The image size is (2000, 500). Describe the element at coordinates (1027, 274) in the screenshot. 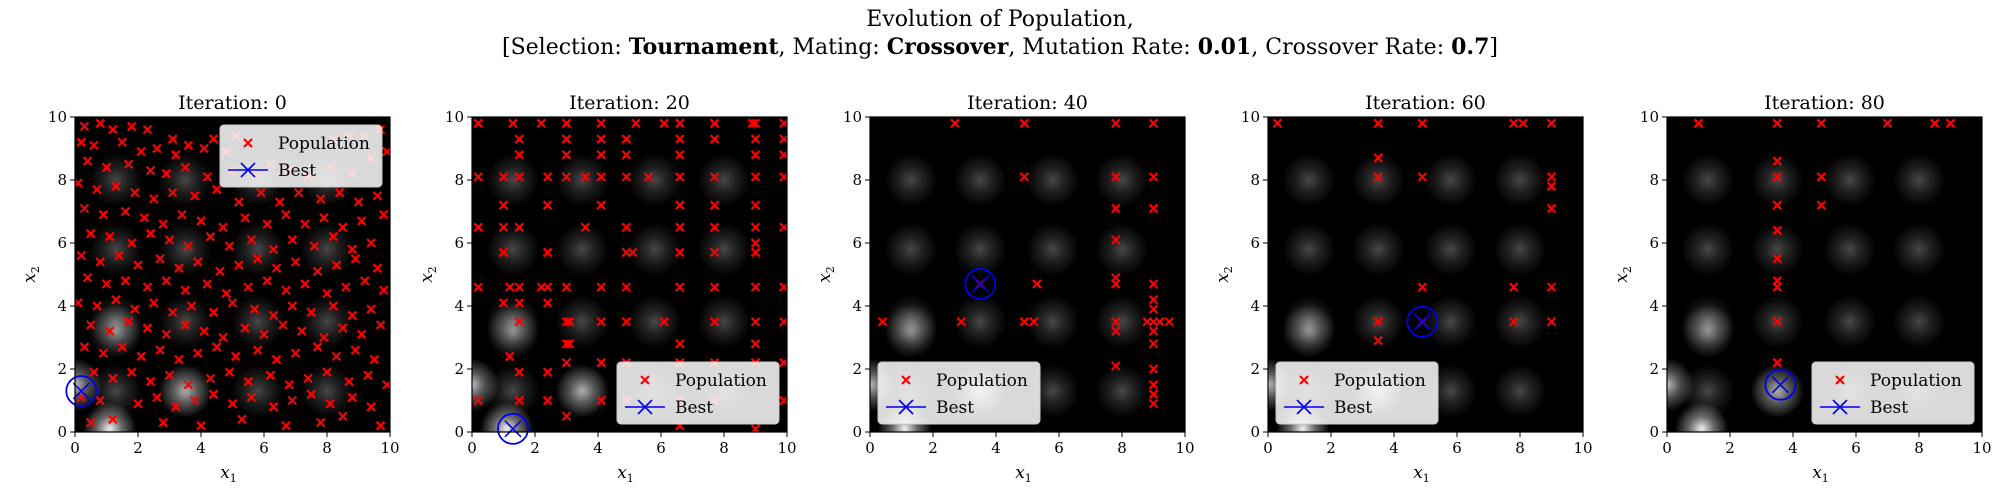

I see `plot-frame` at that location.